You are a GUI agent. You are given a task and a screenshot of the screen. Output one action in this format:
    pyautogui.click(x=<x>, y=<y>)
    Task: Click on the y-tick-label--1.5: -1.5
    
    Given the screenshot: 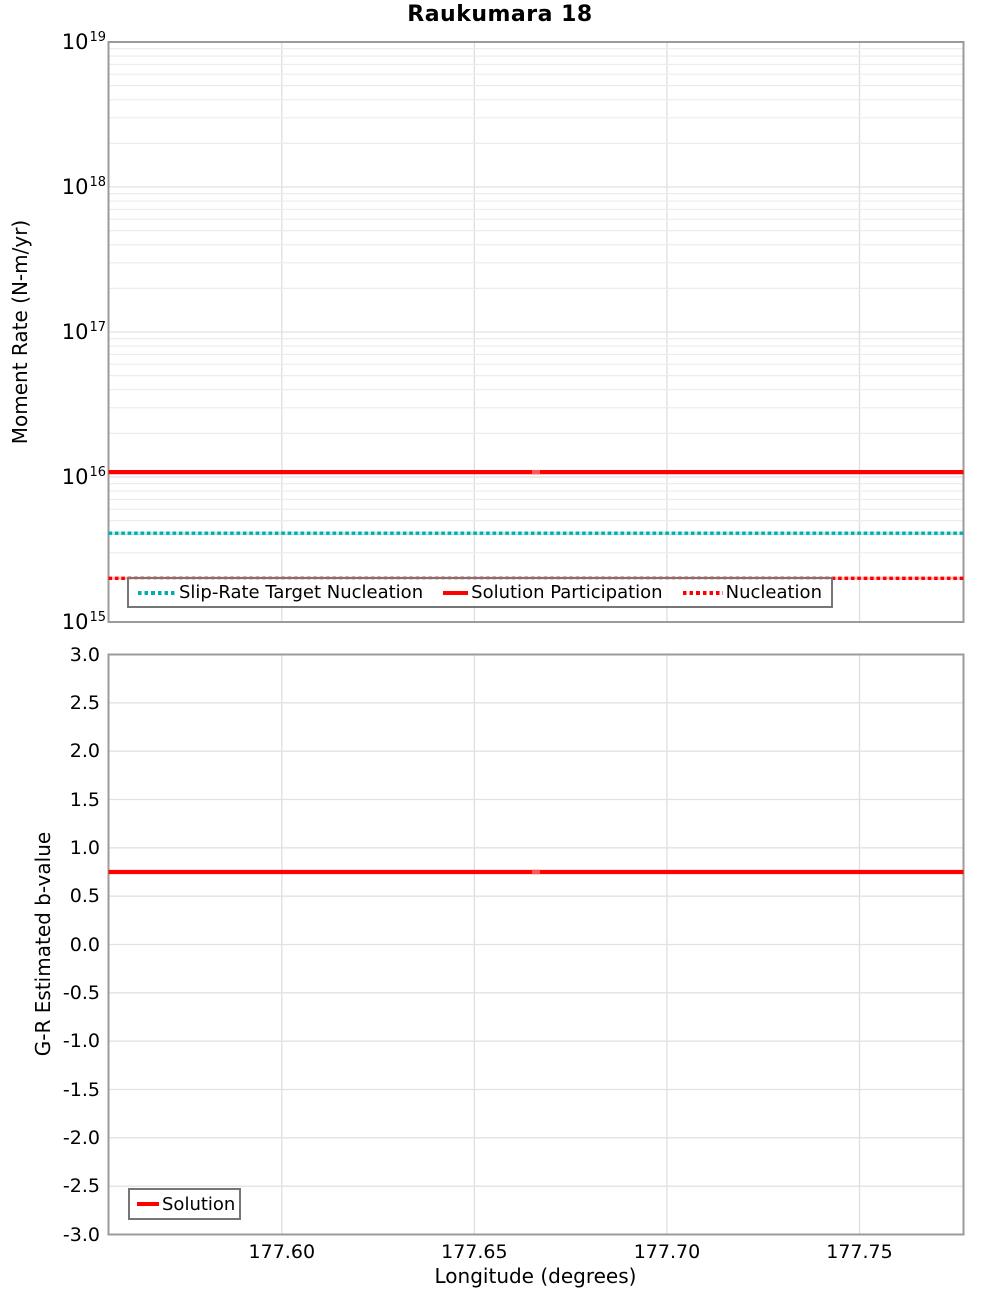 What is the action you would take?
    pyautogui.click(x=81, y=1089)
    